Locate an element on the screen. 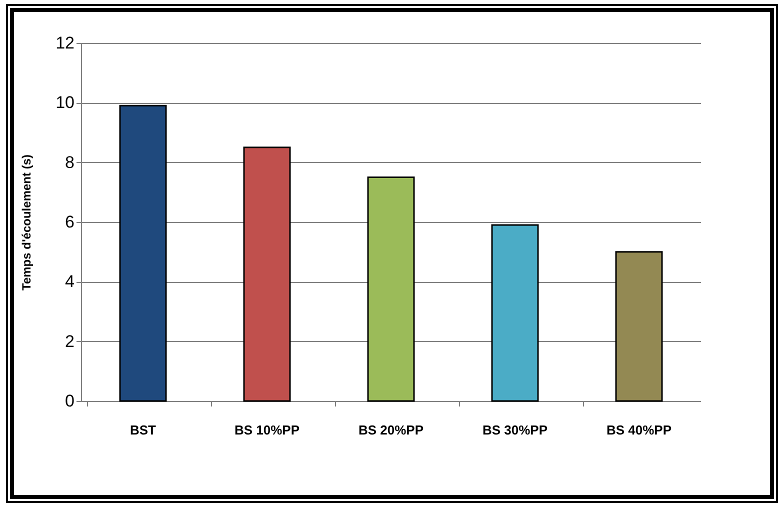 Image resolution: width=784 pixels, height=509 pixels. y-tick-label: 6 is located at coordinates (69, 222).